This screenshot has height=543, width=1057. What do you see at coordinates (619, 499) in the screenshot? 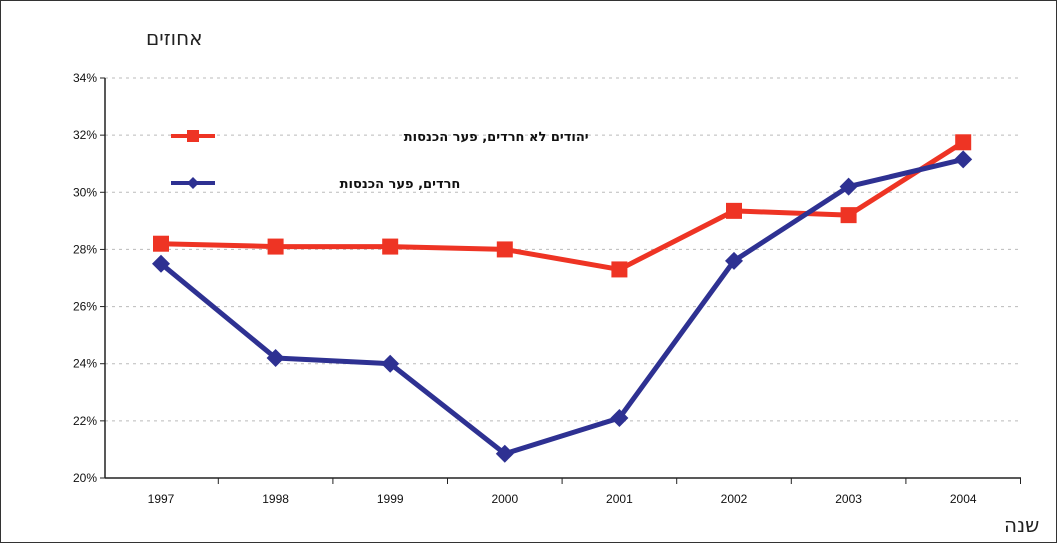
I see `x-tick-label: 2001` at bounding box center [619, 499].